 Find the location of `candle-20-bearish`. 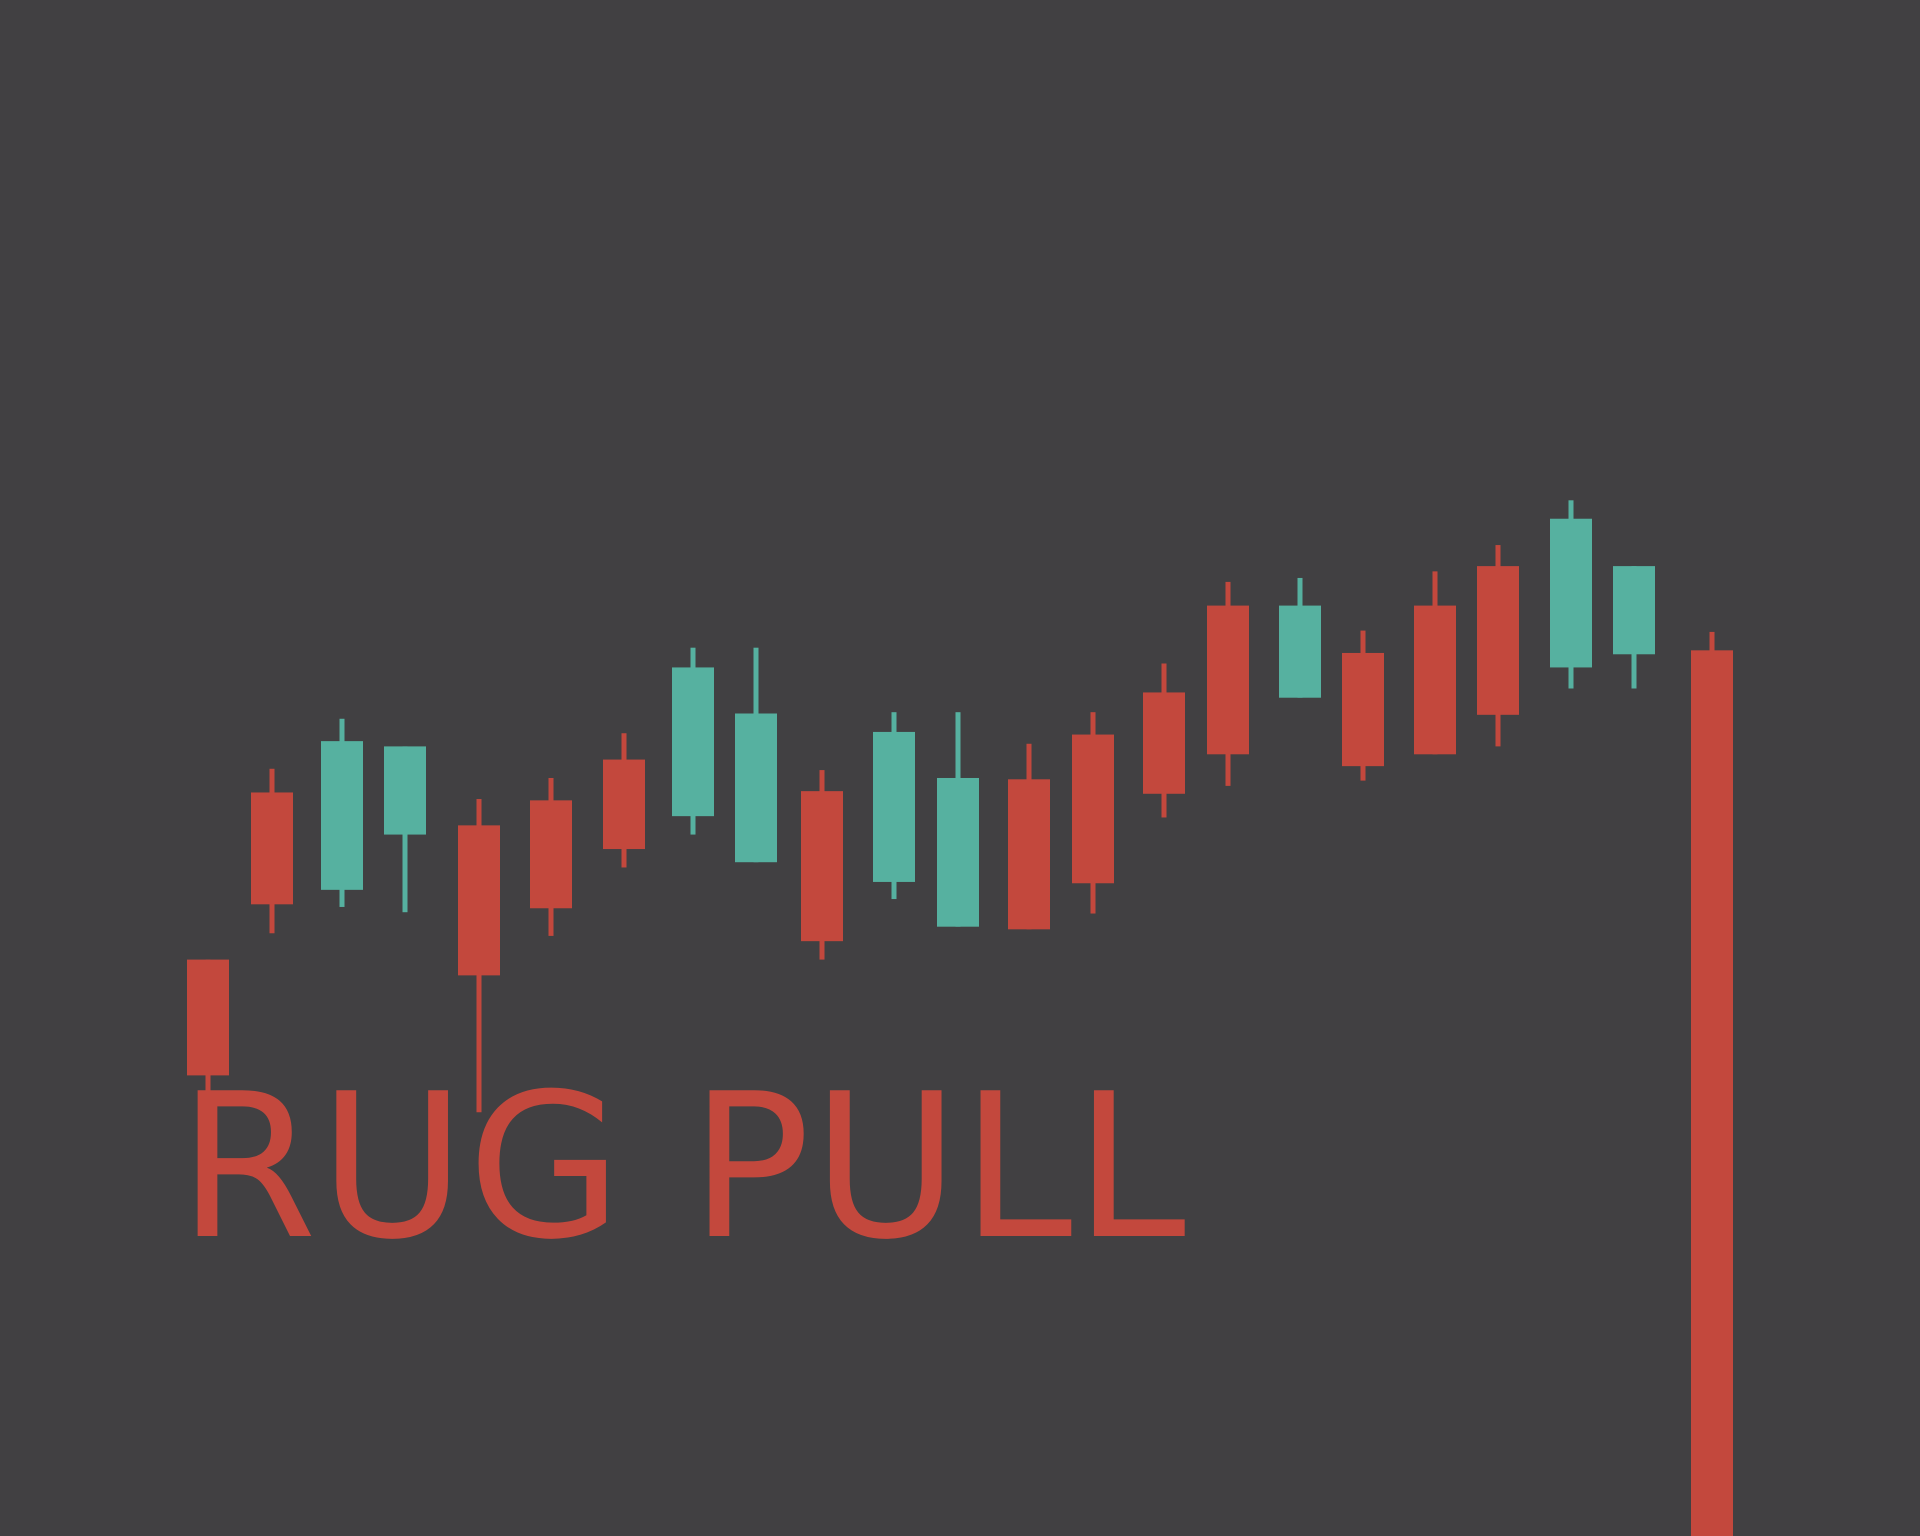

candle-20-bearish is located at coordinates (1498, 646).